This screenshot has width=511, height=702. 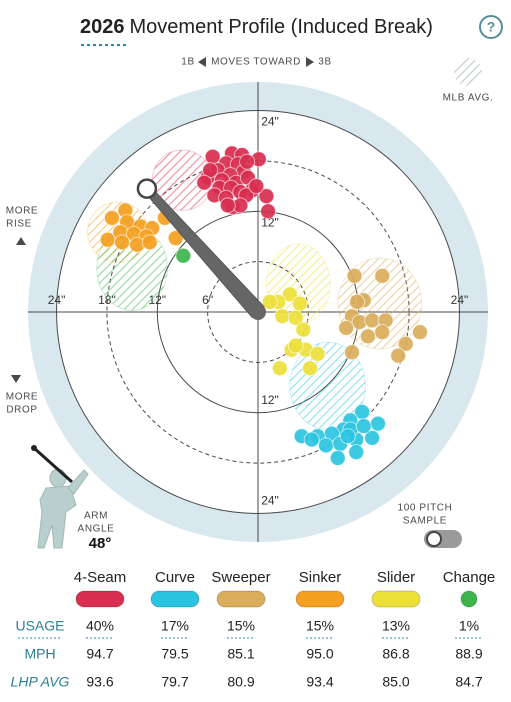 I want to click on legend-label: Slider, so click(x=396, y=577).